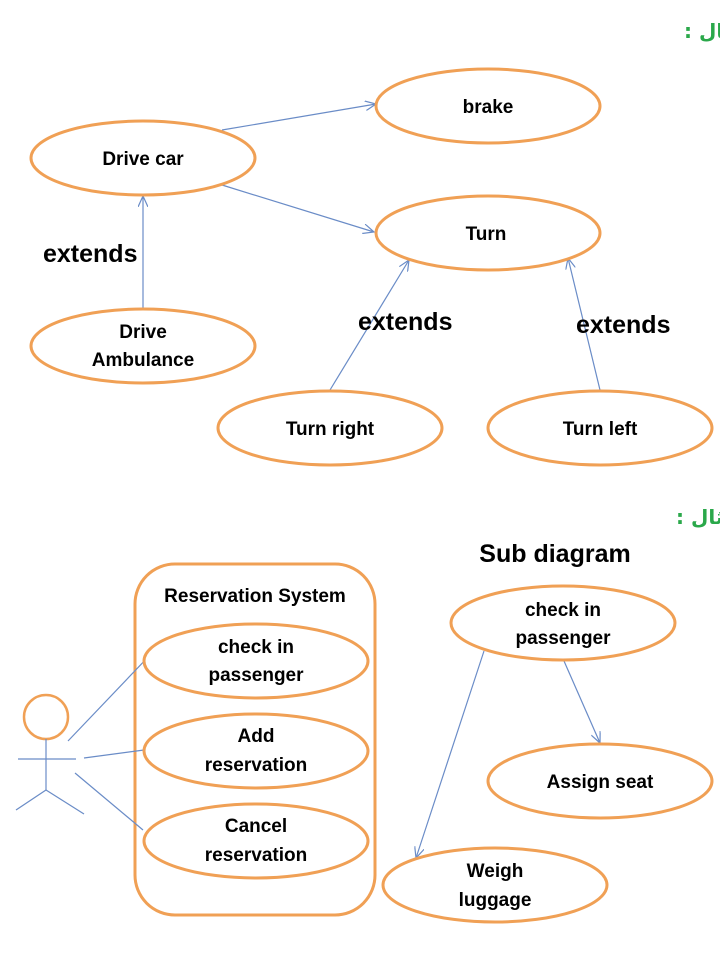 This screenshot has width=720, height=960. What do you see at coordinates (256, 841) in the screenshot?
I see `use-case-cancel-reservation: Cancel reservation` at bounding box center [256, 841].